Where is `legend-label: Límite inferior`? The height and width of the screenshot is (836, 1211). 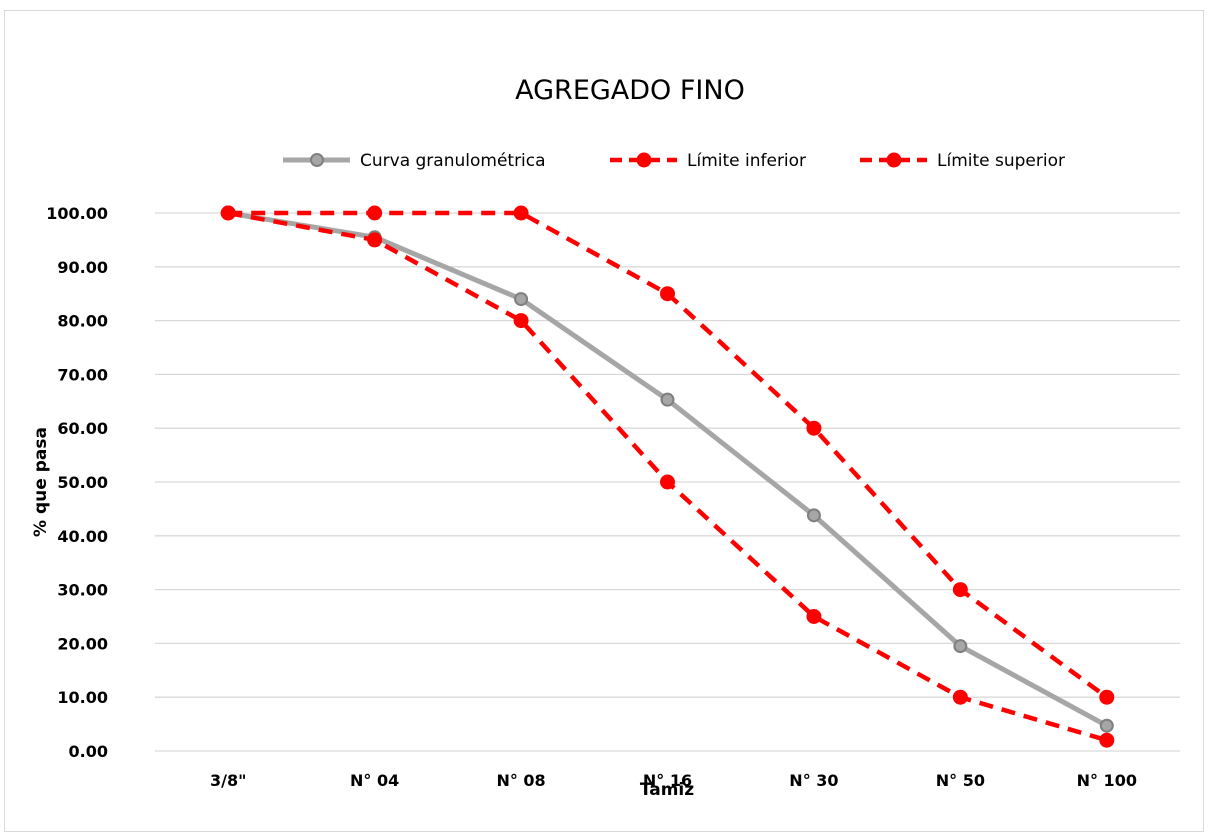 legend-label: Límite inferior is located at coordinates (746, 161).